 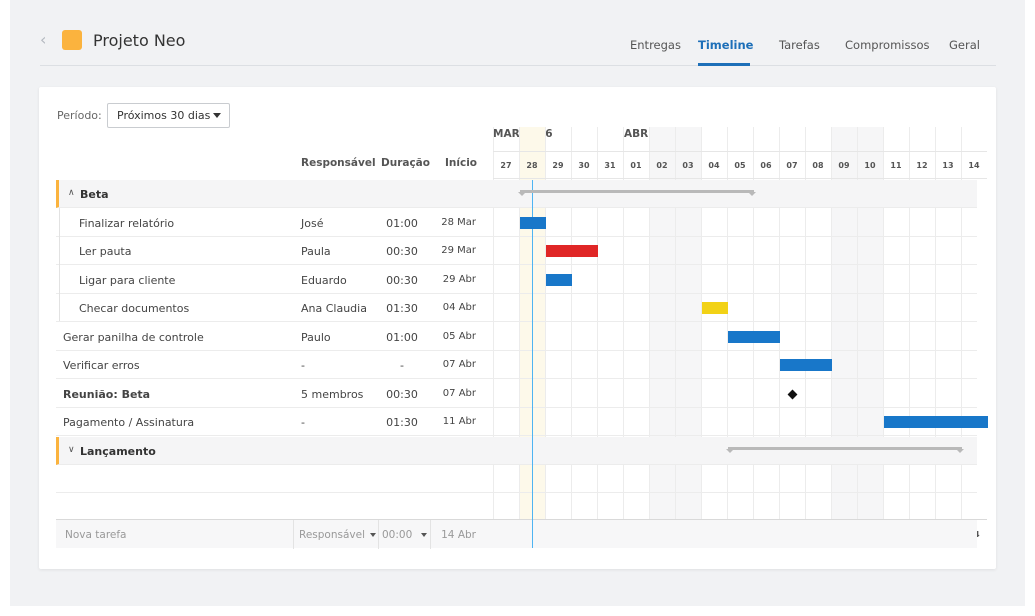 I want to click on task-start-date: 11 Abr, so click(x=459, y=421).